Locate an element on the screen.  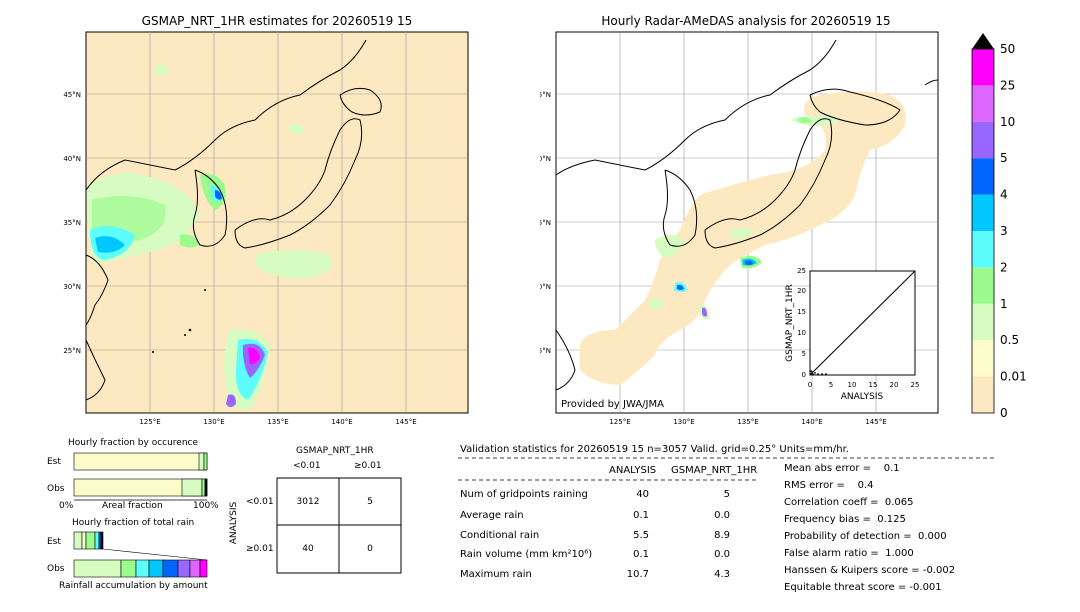
inset-ytick-0: 0 is located at coordinates (804, 375).